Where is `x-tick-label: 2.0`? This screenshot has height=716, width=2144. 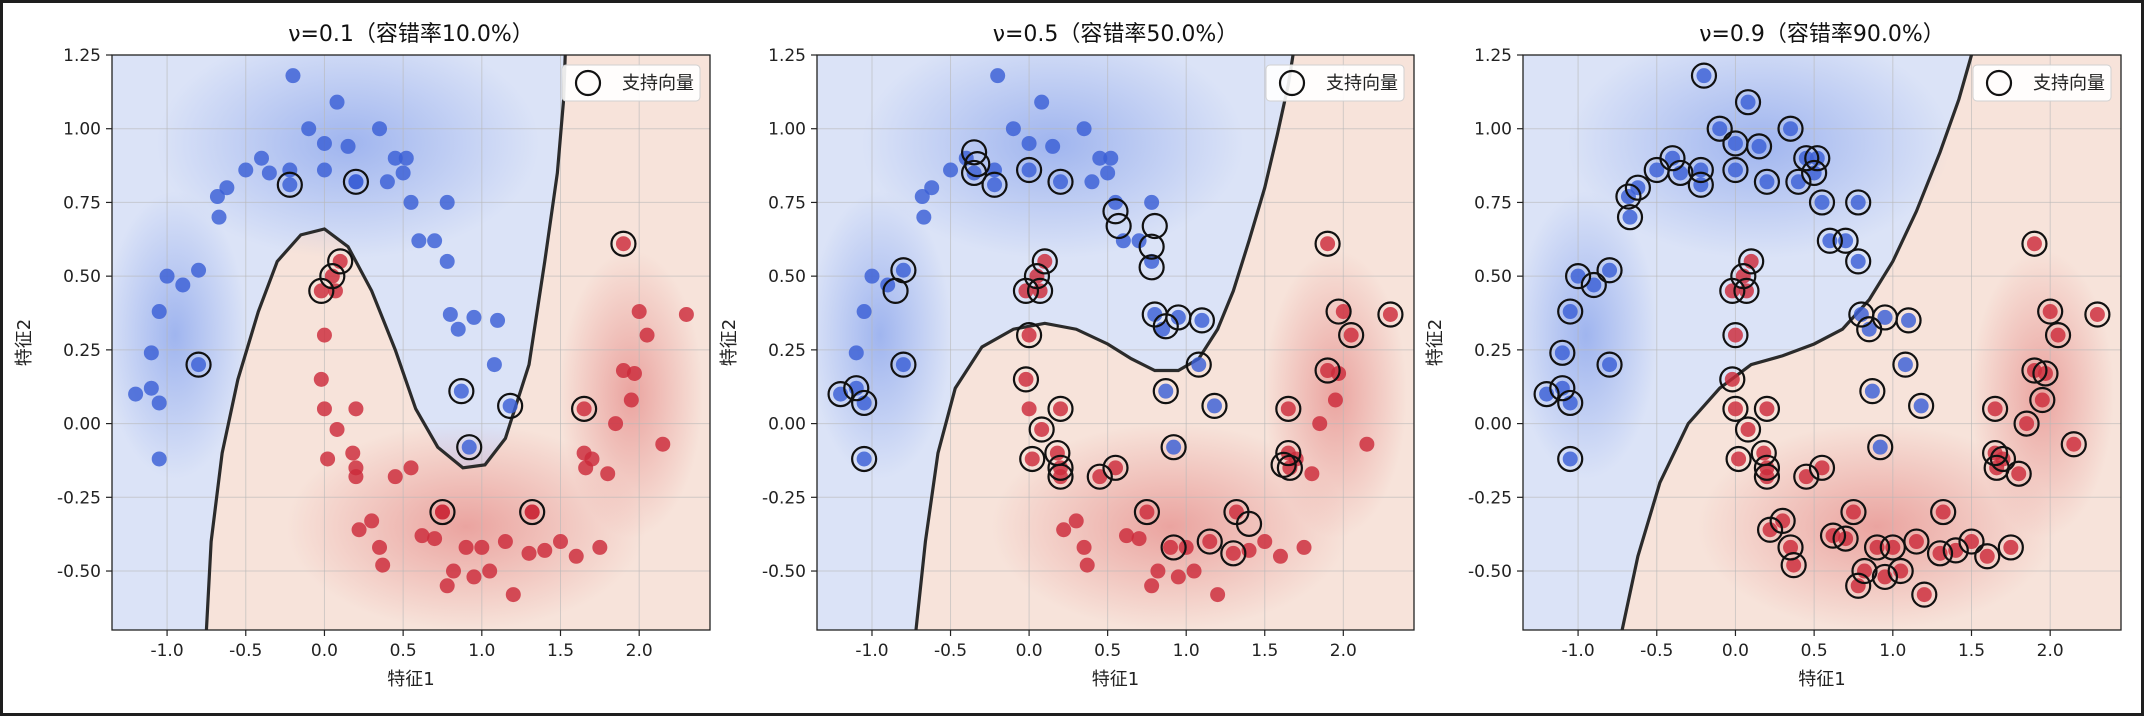
x-tick-label: 2.0 is located at coordinates (639, 651).